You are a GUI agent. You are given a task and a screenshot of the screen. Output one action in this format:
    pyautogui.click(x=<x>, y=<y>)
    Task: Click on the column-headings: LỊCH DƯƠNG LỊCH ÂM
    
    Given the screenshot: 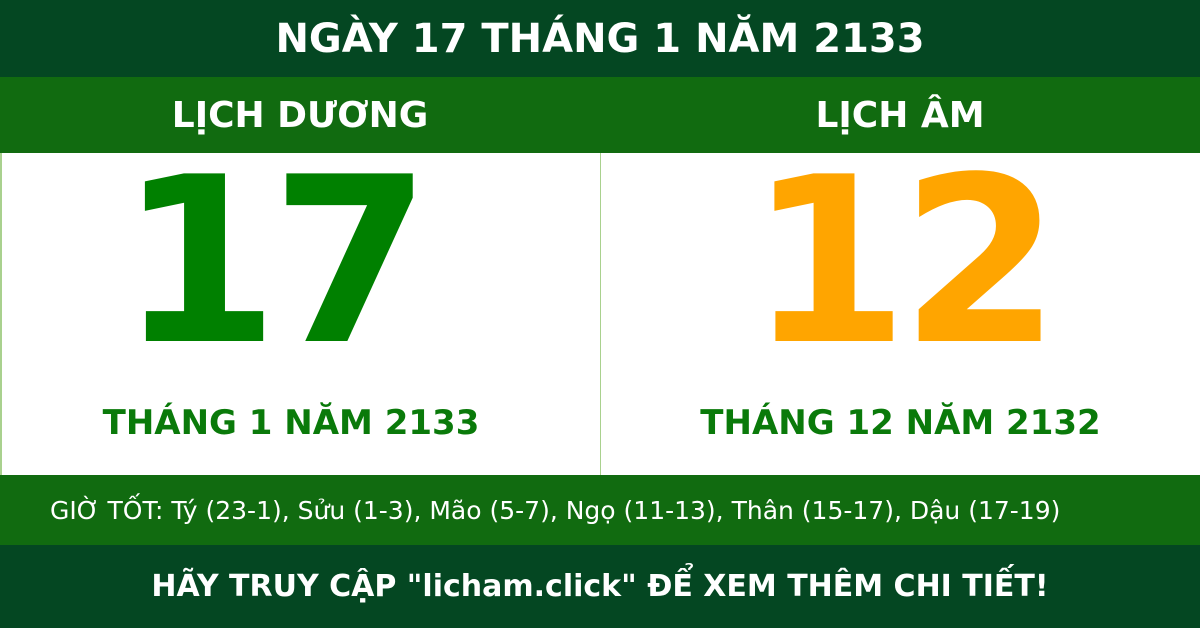 What is the action you would take?
    pyautogui.click(x=600, y=115)
    